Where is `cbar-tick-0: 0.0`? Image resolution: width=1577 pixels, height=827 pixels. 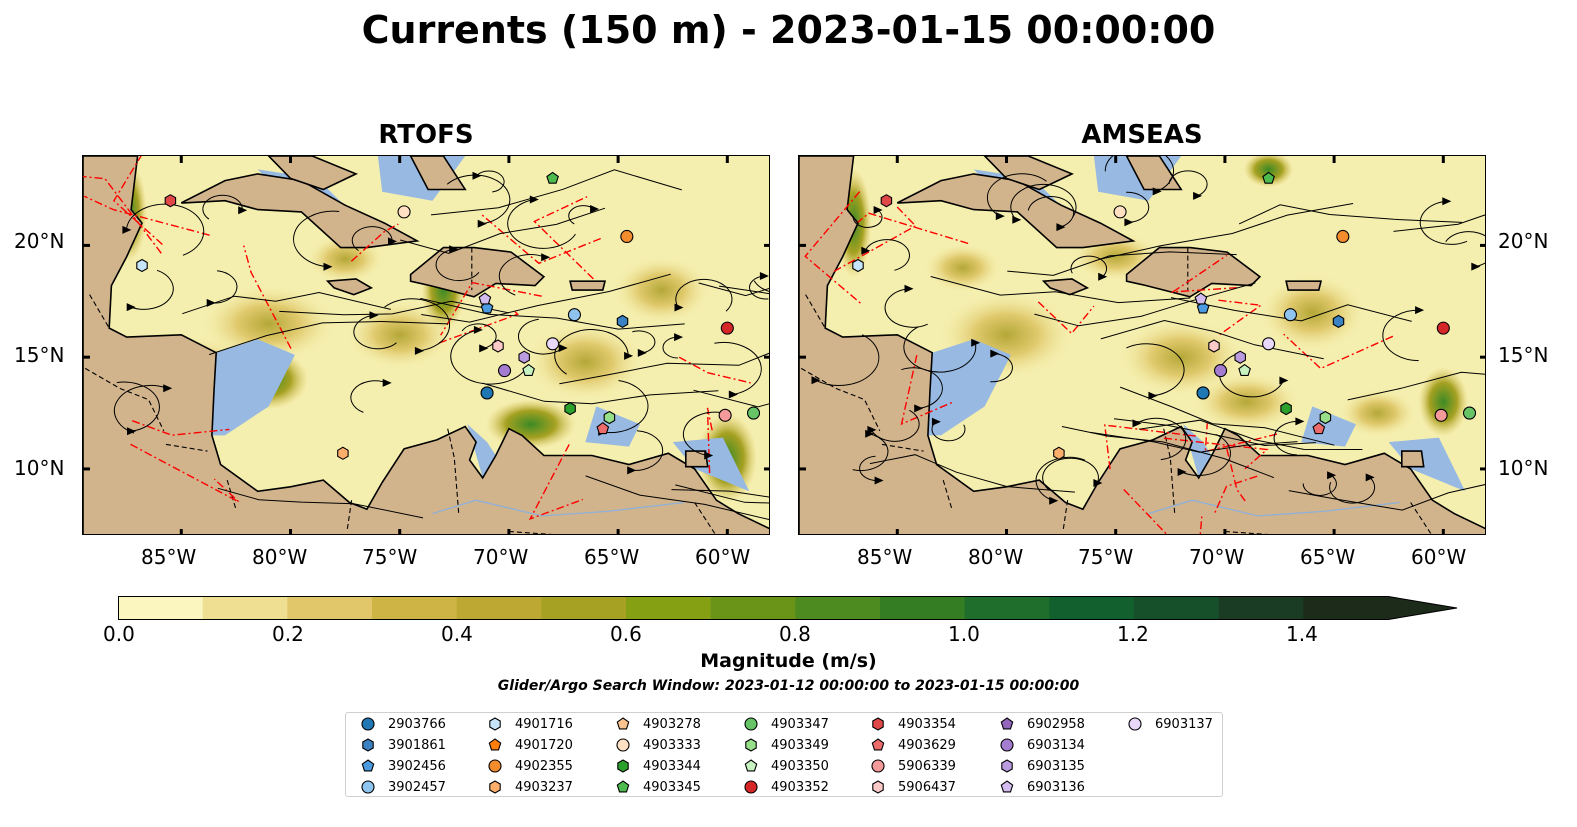
cbar-tick-0: 0.0 is located at coordinates (119, 634).